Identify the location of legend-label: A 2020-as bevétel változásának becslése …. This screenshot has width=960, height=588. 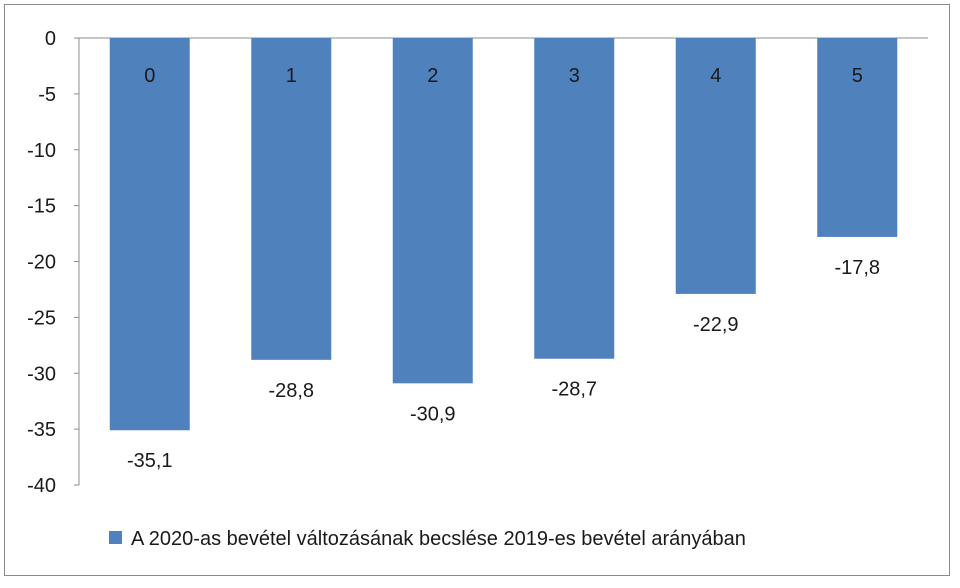
(438, 539).